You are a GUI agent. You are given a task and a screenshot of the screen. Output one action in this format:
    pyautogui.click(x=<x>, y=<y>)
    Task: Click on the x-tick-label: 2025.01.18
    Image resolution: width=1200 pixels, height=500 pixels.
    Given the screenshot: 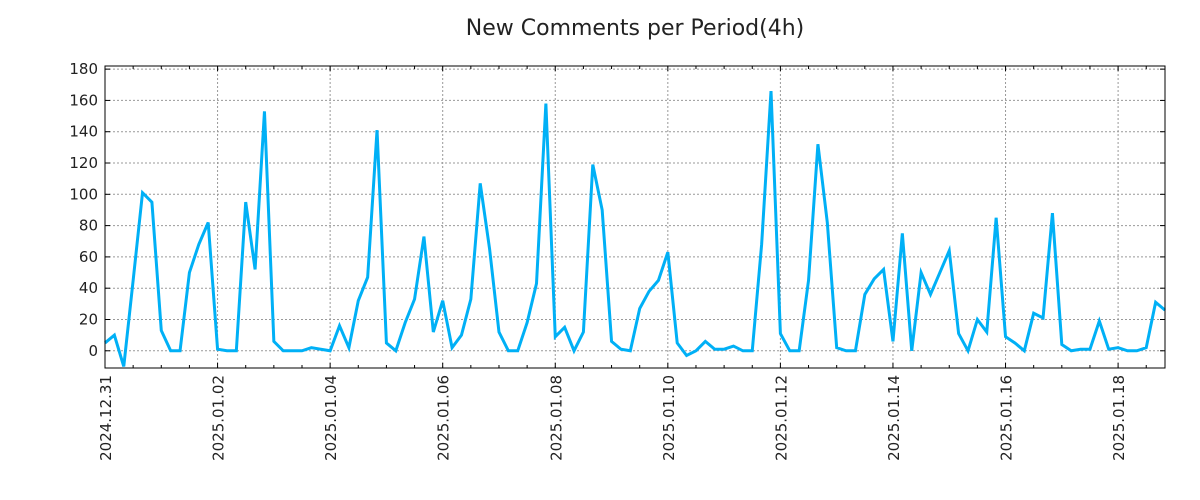 What is the action you would take?
    pyautogui.click(x=1119, y=418)
    